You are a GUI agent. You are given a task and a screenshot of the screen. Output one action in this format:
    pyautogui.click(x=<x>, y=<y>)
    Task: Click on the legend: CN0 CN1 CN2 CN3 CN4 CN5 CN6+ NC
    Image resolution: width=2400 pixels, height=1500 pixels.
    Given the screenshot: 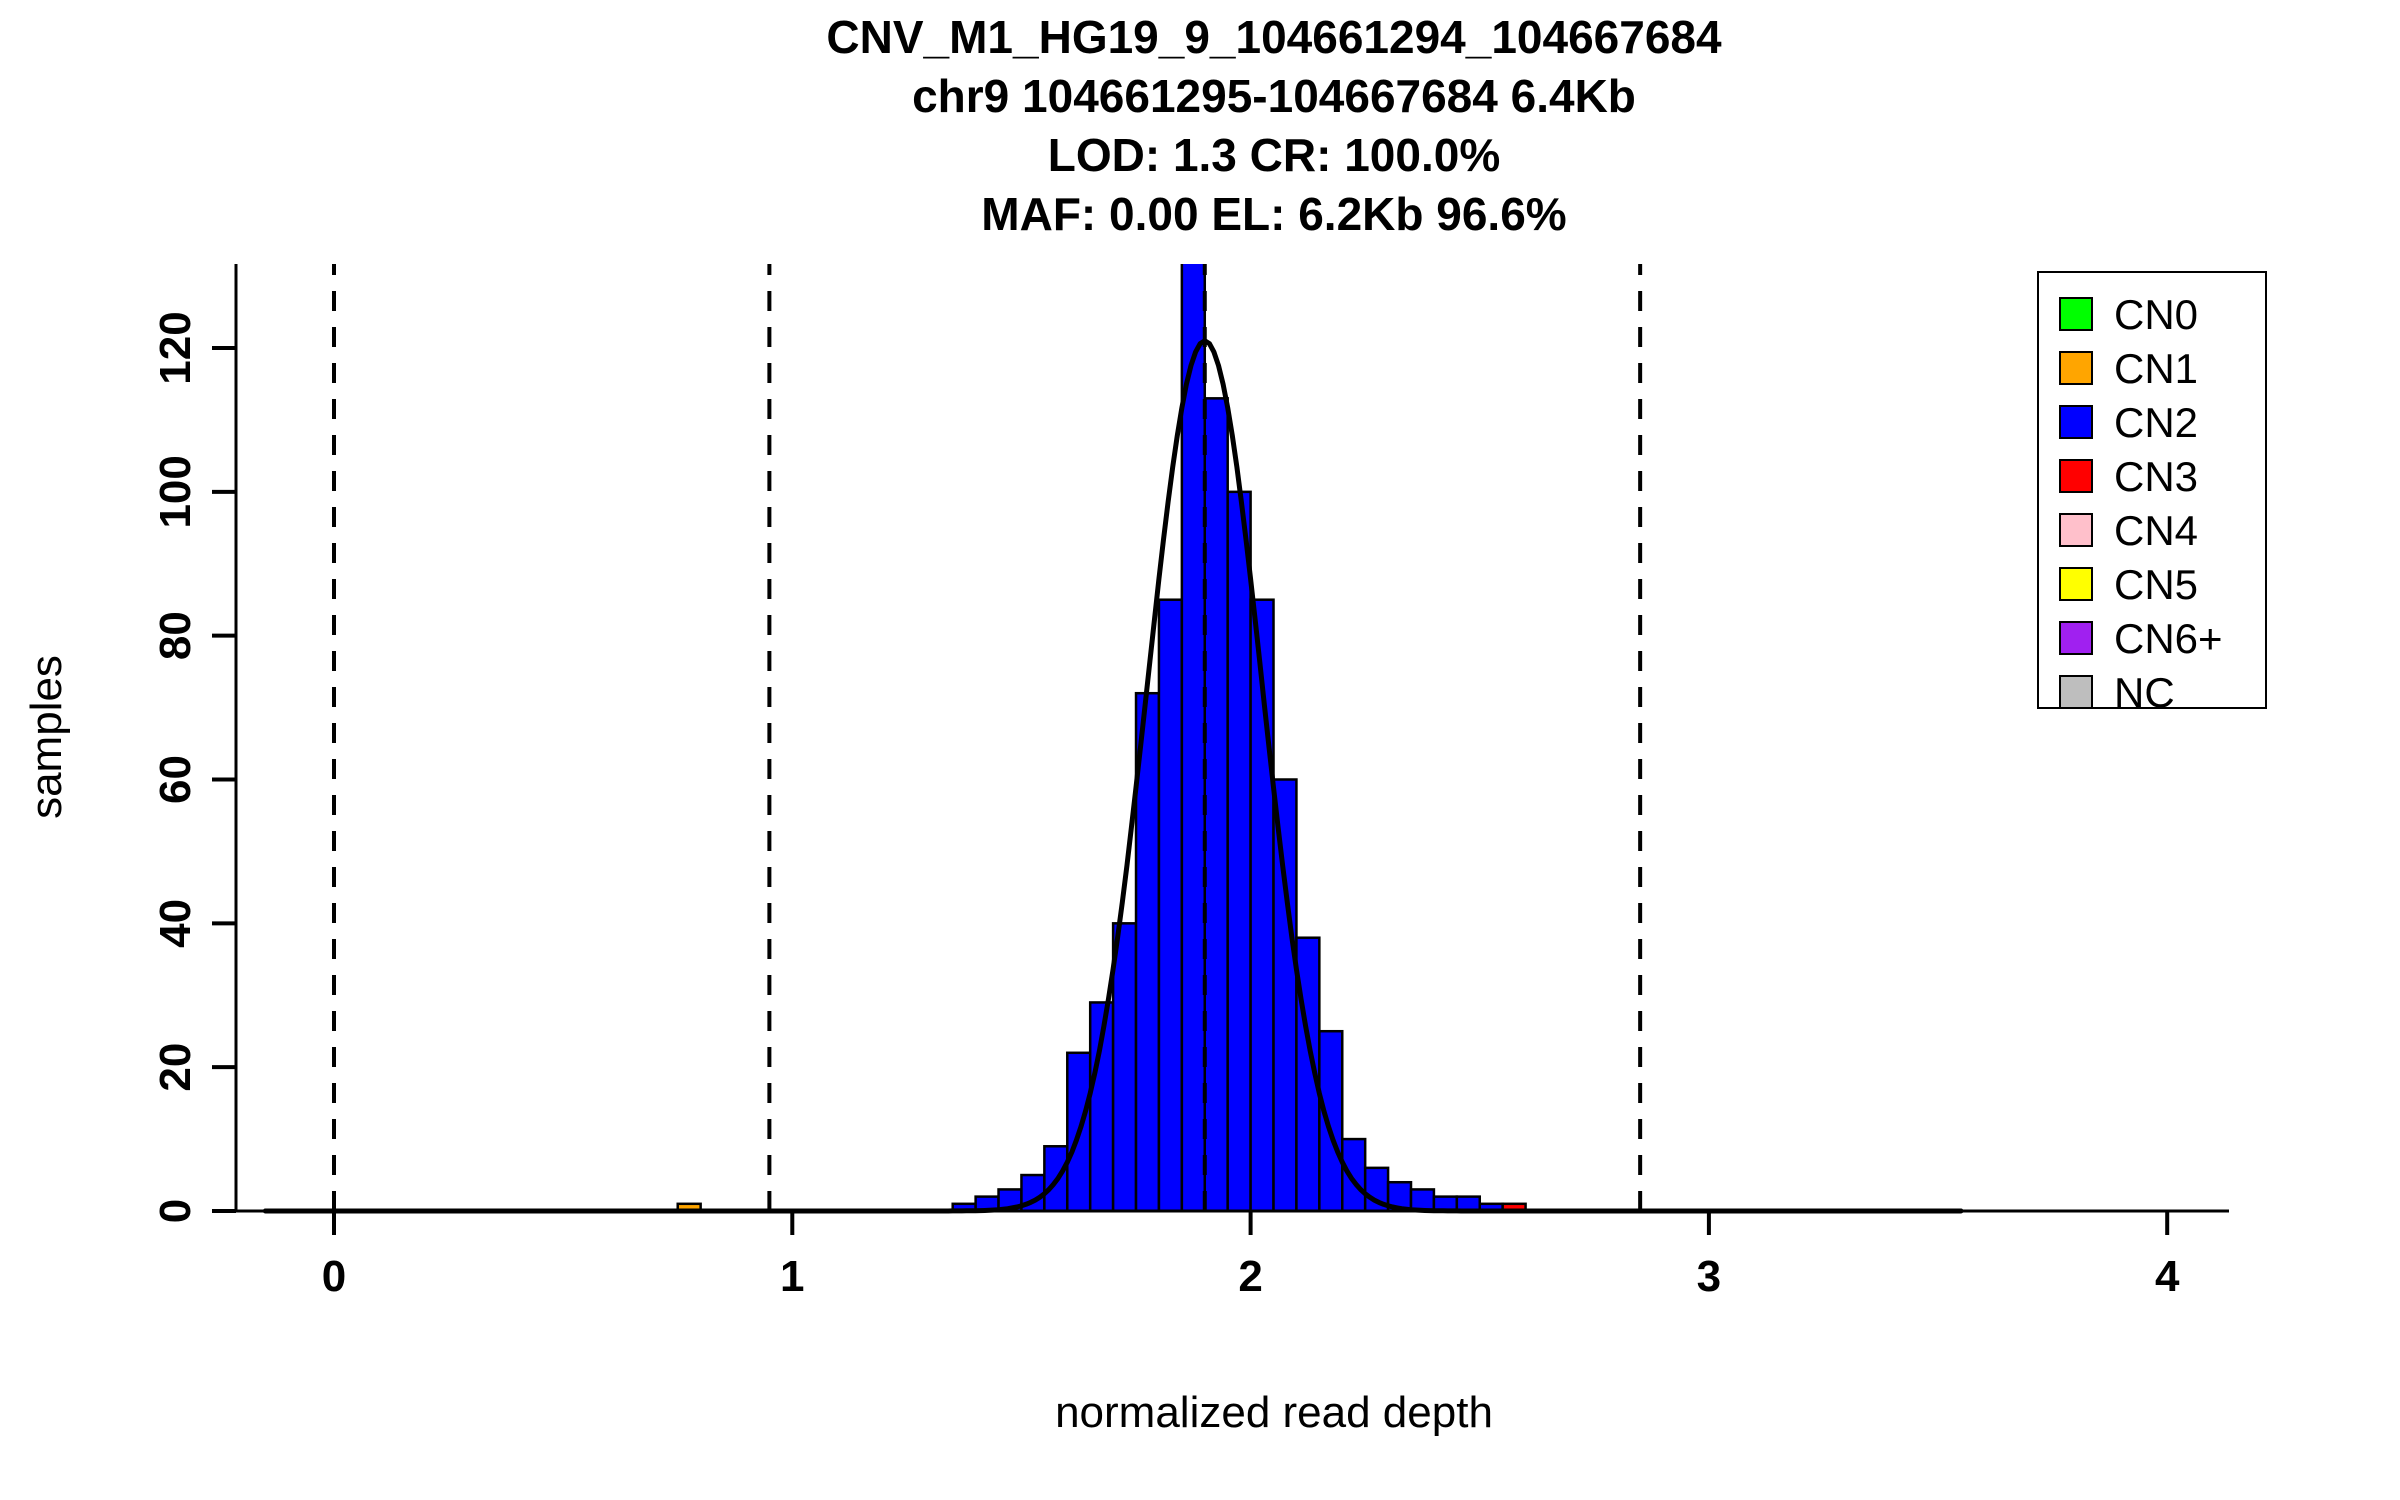 What is the action you would take?
    pyautogui.click(x=2152, y=493)
    